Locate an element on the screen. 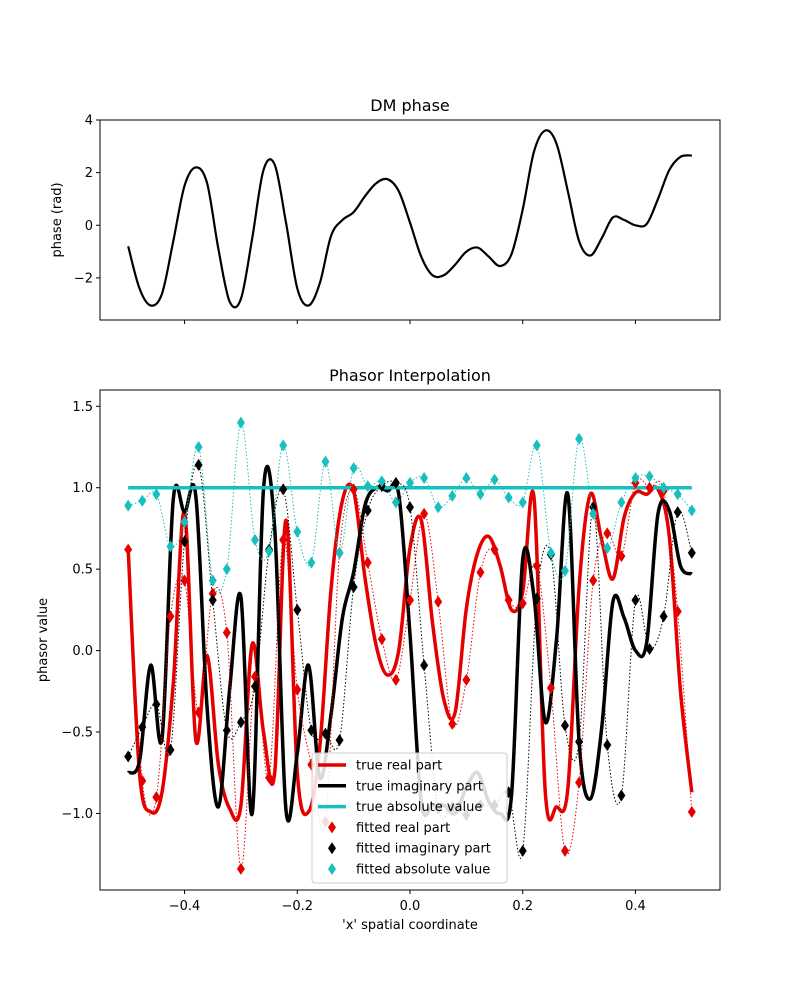 The width and height of the screenshot is (800, 1000). interp-fitted-absolute-value is located at coordinates (410, 508).